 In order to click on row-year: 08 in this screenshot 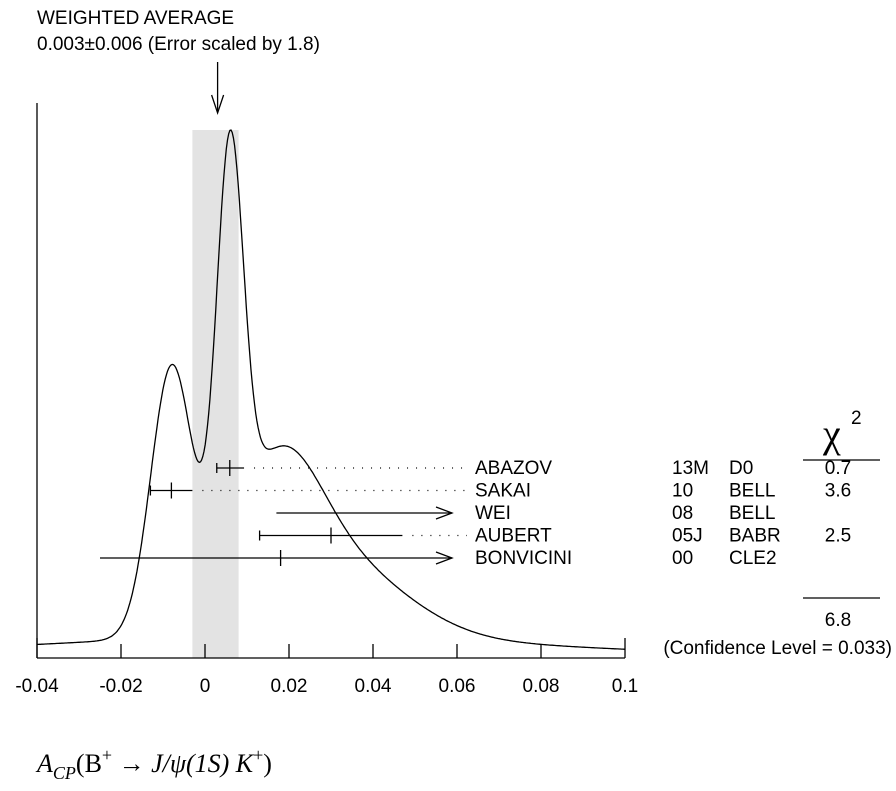, I will do `click(682, 513)`.